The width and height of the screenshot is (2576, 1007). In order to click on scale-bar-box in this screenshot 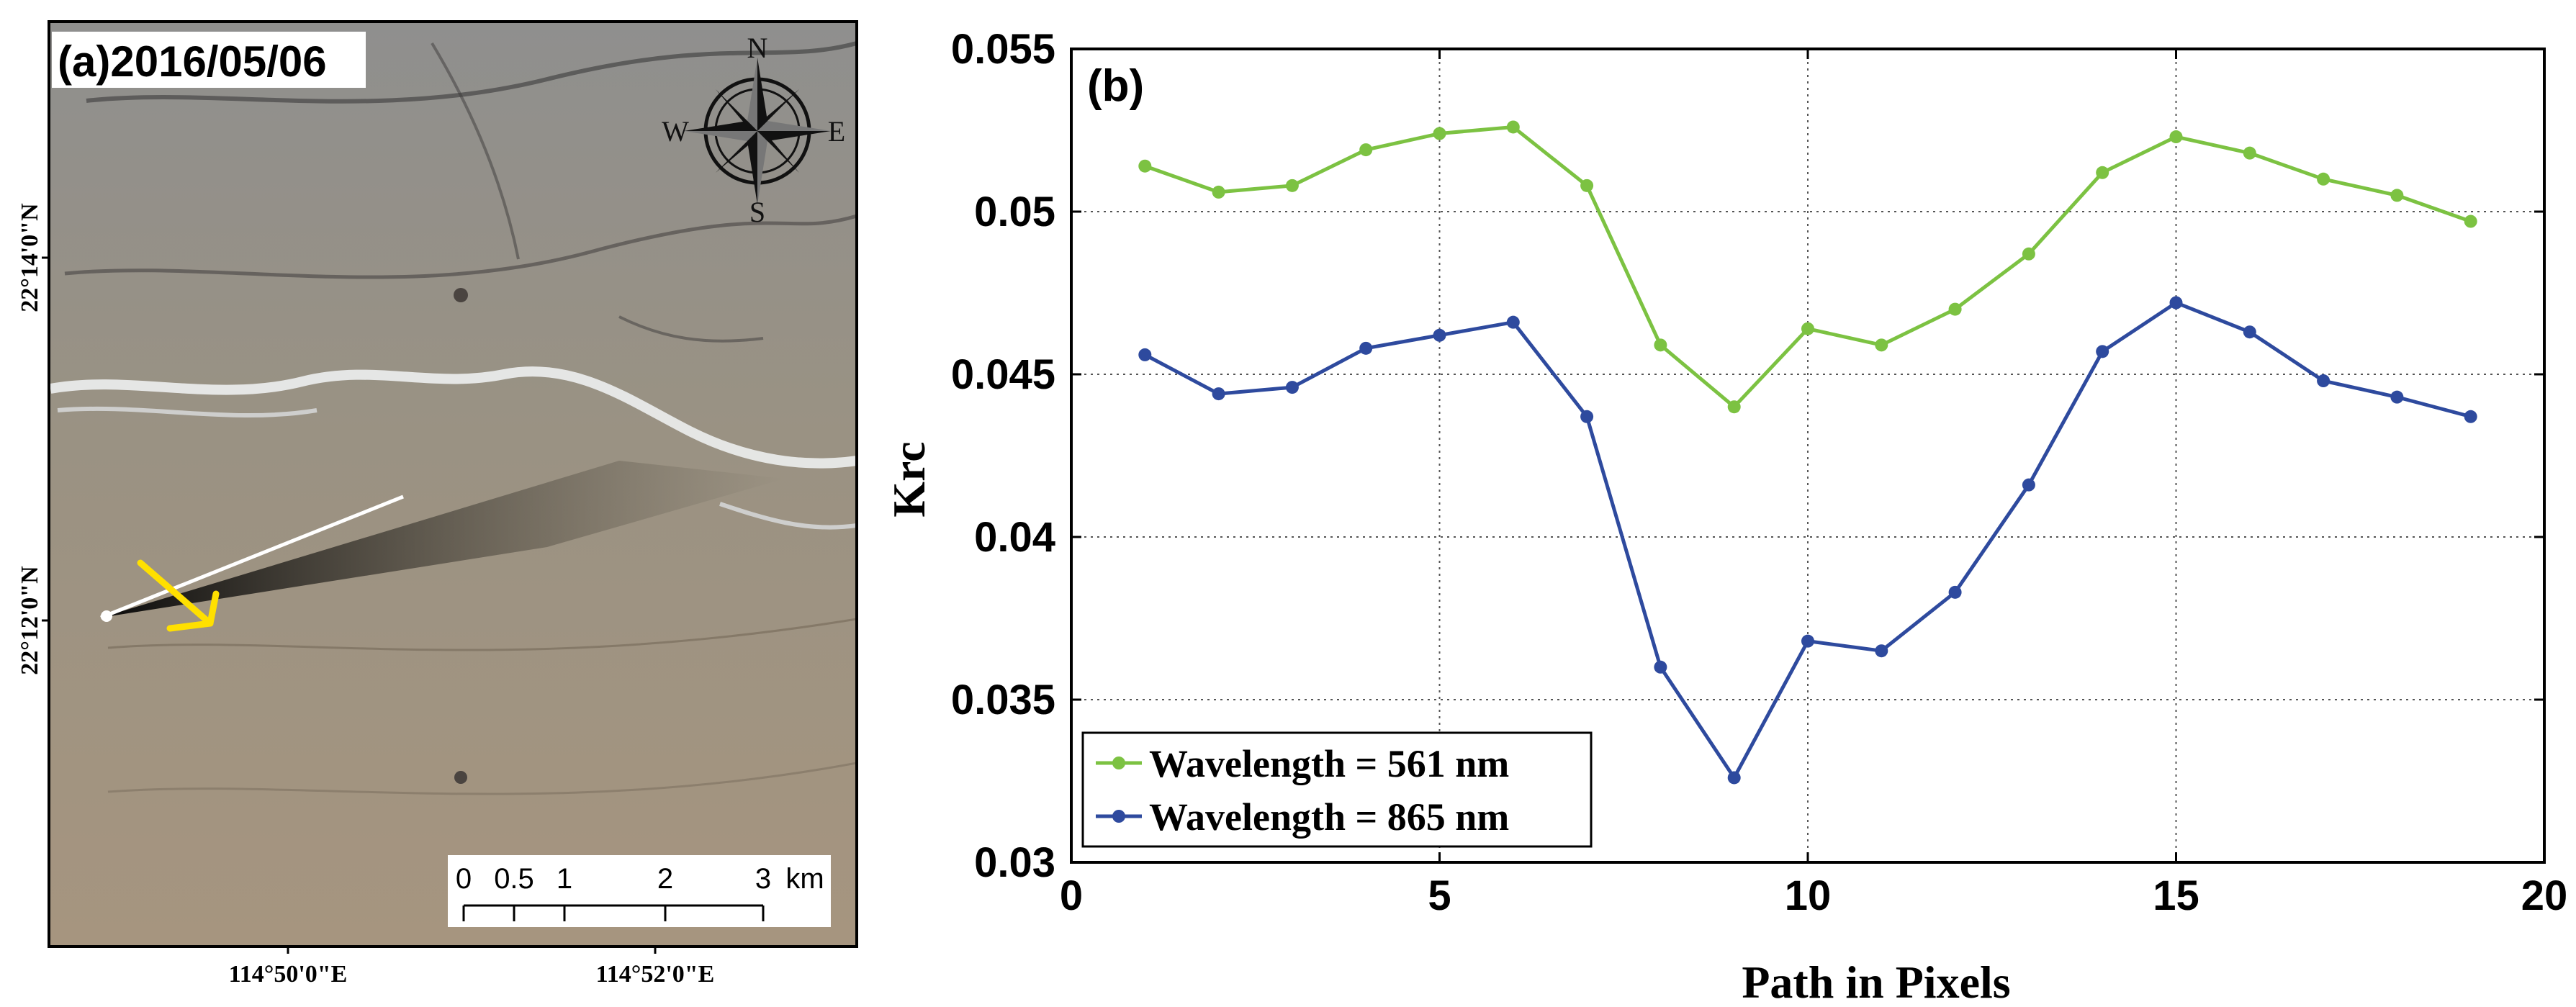, I will do `click(639, 891)`.